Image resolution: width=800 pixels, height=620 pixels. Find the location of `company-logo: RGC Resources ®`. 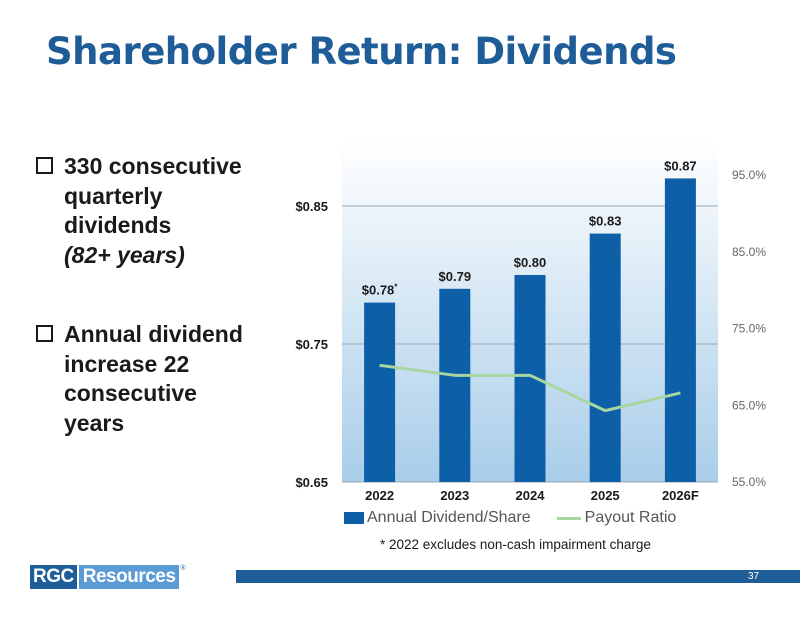

company-logo: RGC Resources ® is located at coordinates (108, 577).